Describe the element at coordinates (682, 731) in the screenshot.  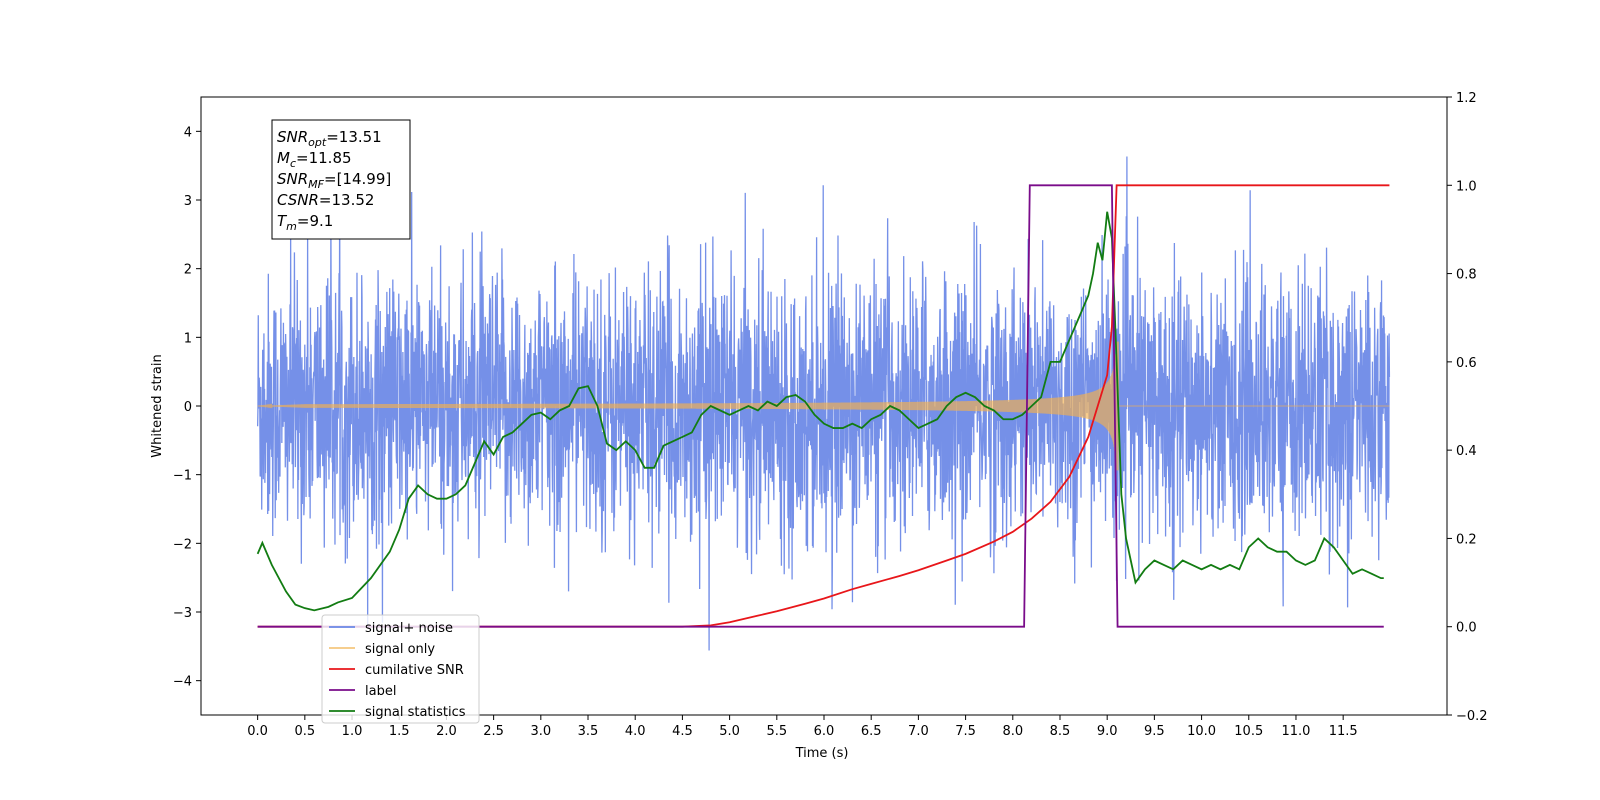
I see `x-tick-label: 4.5` at that location.